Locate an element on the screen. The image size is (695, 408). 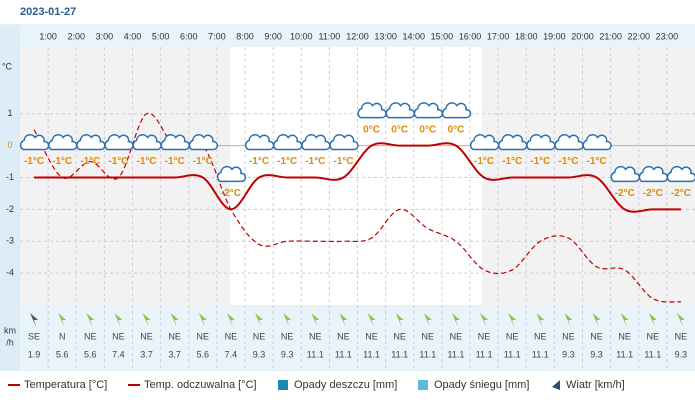
hour-label: 18:00 is located at coordinates (526, 36).